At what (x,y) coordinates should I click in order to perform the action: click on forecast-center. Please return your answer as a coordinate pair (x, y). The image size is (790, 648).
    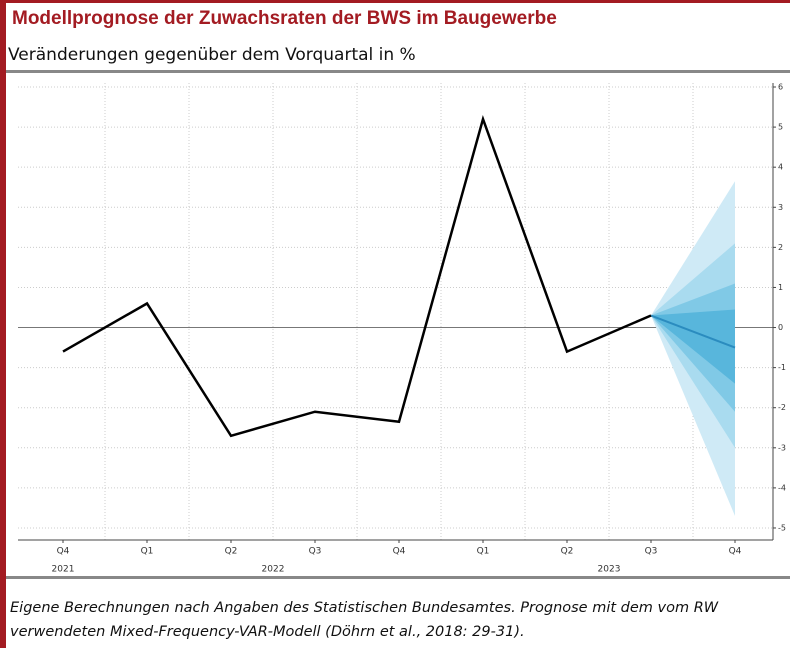
    Looking at the image, I should click on (693, 331).